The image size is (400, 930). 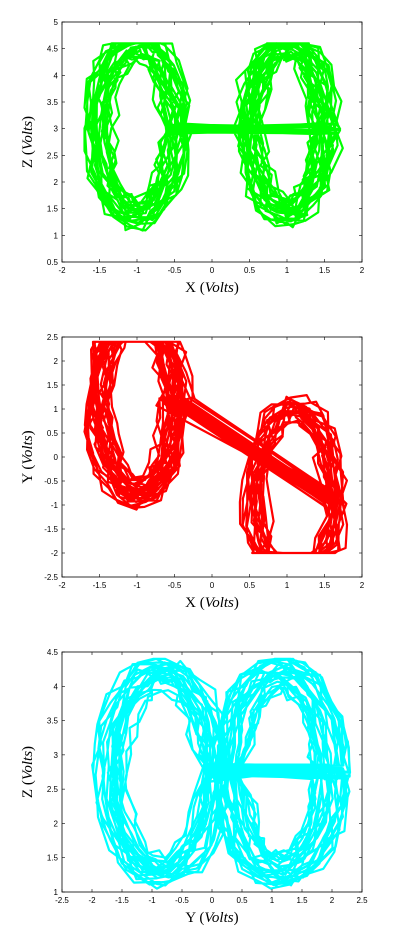 What do you see at coordinates (55, 553) in the screenshot?
I see `y-tick-label: -2` at bounding box center [55, 553].